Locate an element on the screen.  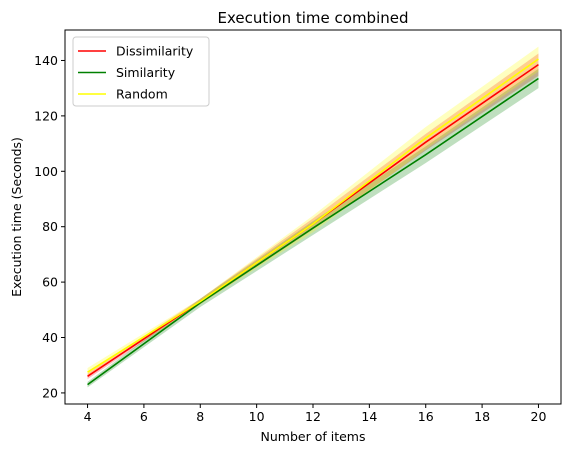
legend: Dissimilarity Similarity Random is located at coordinates (141, 71).